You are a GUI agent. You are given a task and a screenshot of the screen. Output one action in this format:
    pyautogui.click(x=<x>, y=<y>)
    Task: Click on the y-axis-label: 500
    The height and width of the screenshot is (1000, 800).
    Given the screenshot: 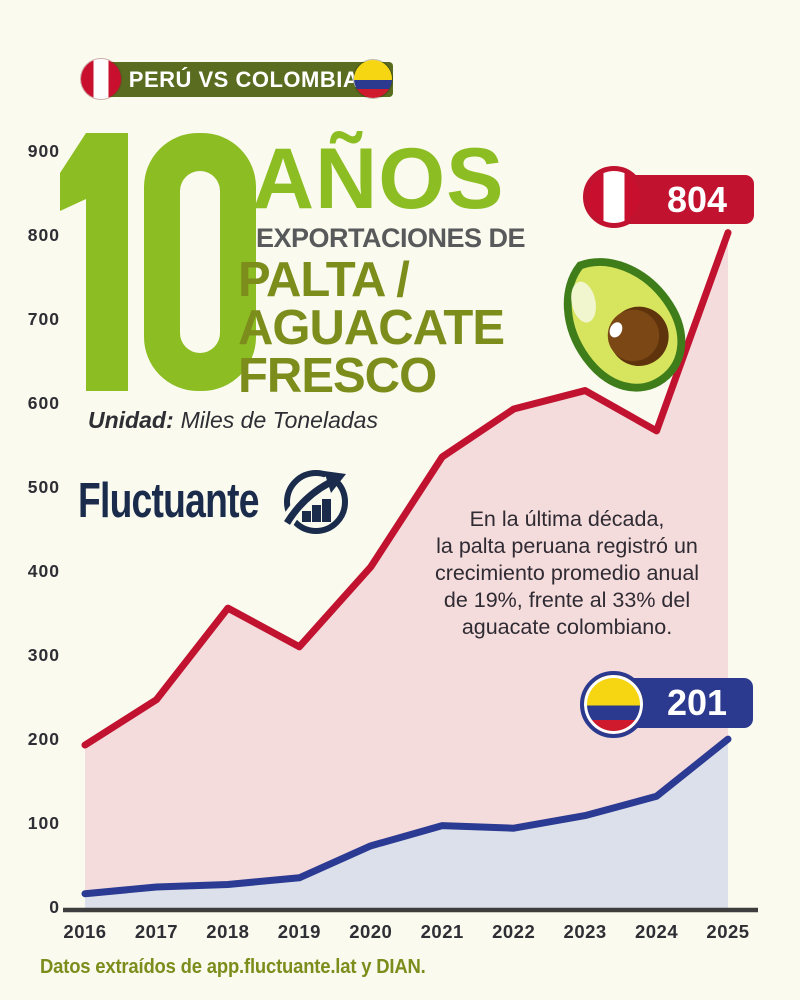 What is the action you would take?
    pyautogui.click(x=43, y=487)
    